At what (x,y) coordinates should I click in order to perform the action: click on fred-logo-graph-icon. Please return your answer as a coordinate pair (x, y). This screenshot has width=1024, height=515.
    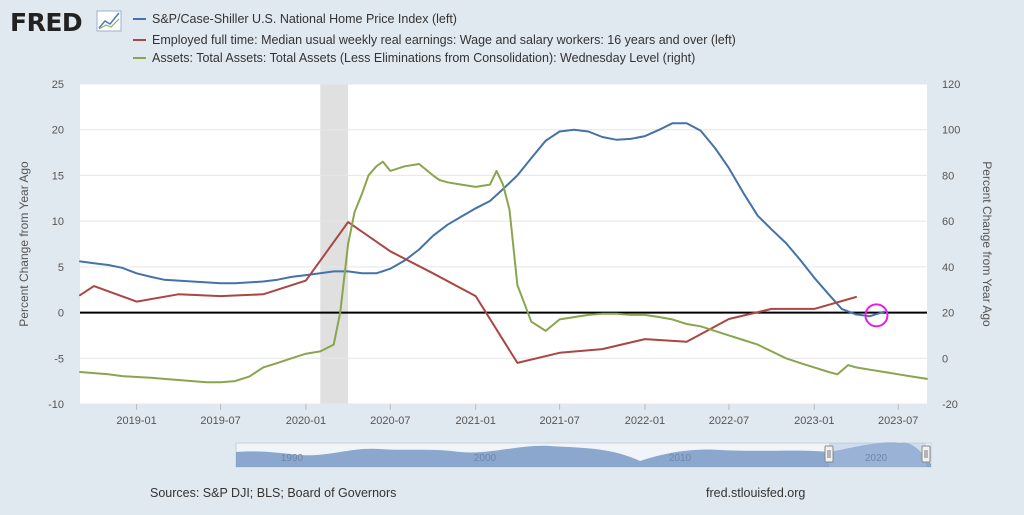
    Looking at the image, I should click on (109, 21).